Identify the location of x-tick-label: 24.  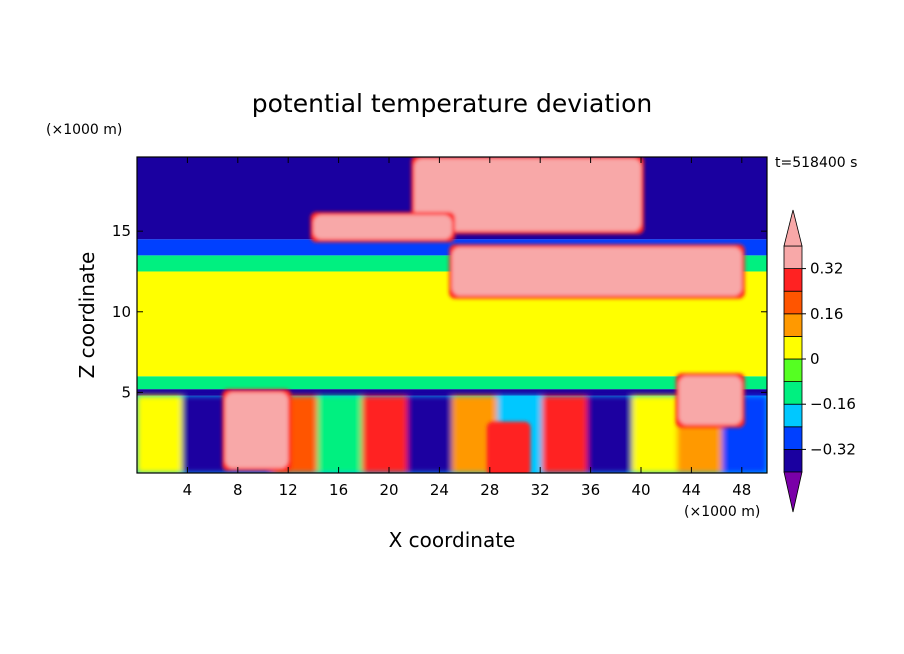
(439, 490).